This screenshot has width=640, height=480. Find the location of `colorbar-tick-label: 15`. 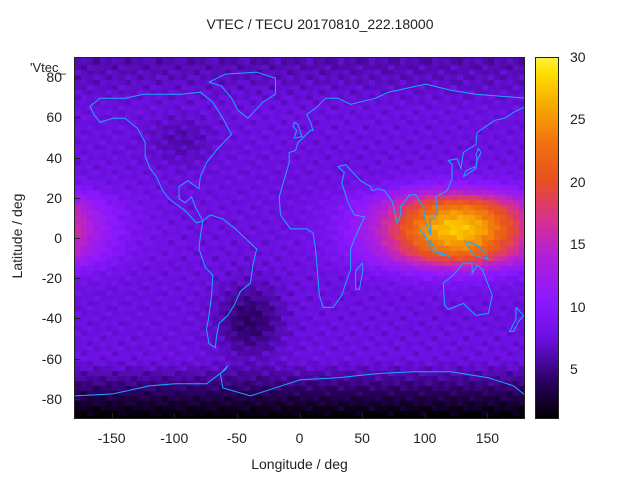

colorbar-tick-label: 15 is located at coordinates (578, 244).